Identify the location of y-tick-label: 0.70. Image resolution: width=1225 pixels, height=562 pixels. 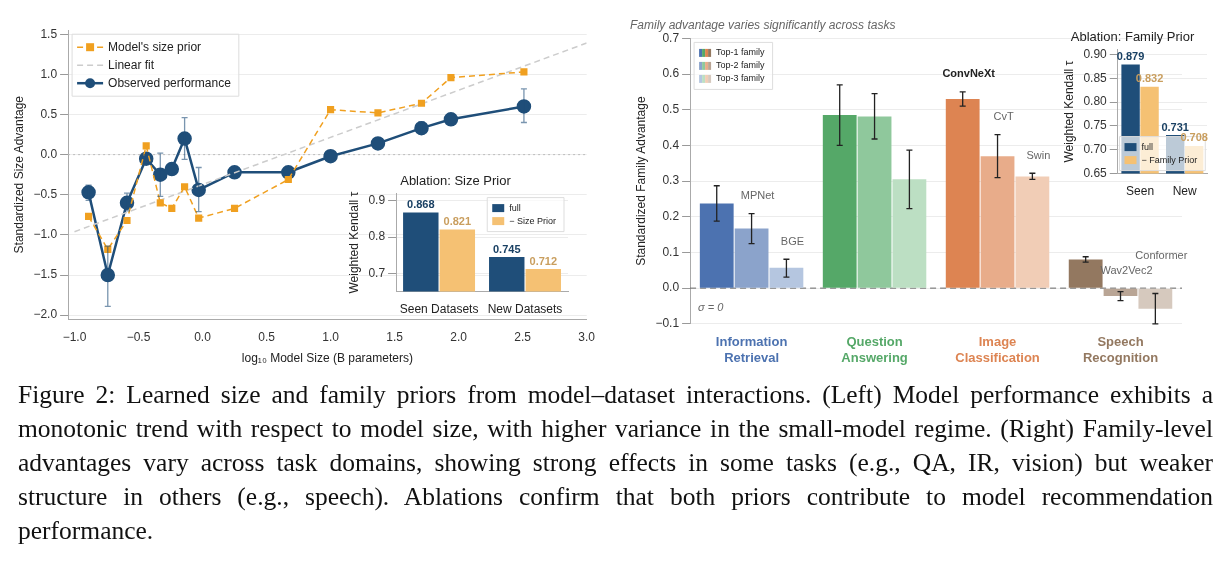
(1095, 149).